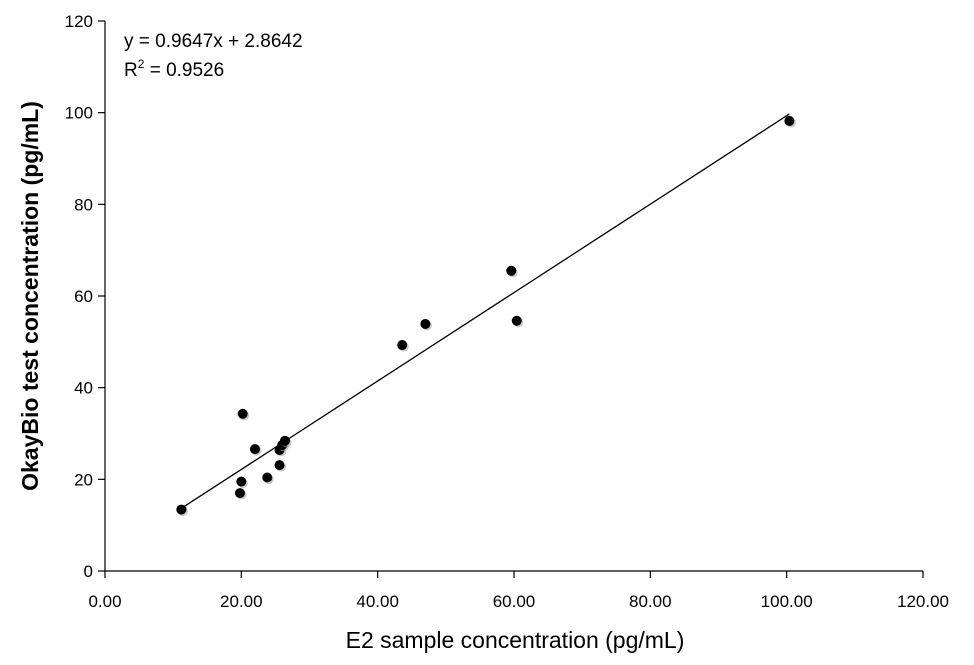 The width and height of the screenshot is (974, 665). What do you see at coordinates (518, 591) in the screenshot?
I see `x-axis-ticks: 0.00 20.00 40.00 60.00 80.00 100.00 120.00` at bounding box center [518, 591].